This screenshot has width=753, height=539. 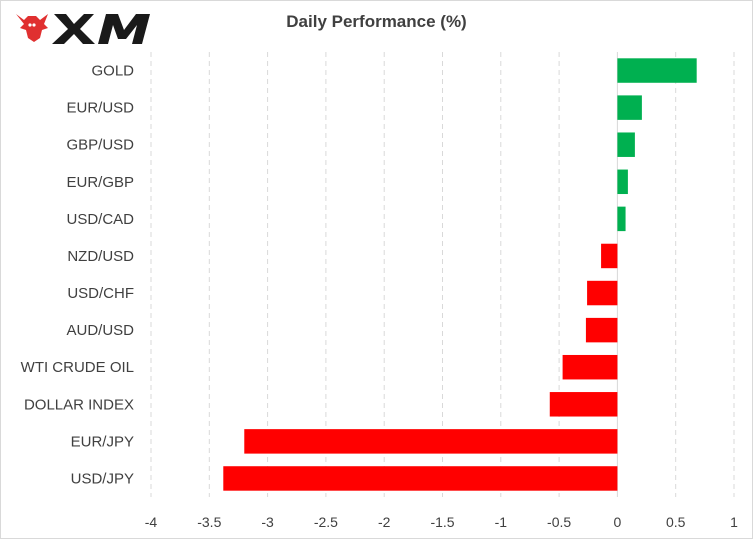 What do you see at coordinates (100, 182) in the screenshot?
I see `category-label: EUR/GBP` at bounding box center [100, 182].